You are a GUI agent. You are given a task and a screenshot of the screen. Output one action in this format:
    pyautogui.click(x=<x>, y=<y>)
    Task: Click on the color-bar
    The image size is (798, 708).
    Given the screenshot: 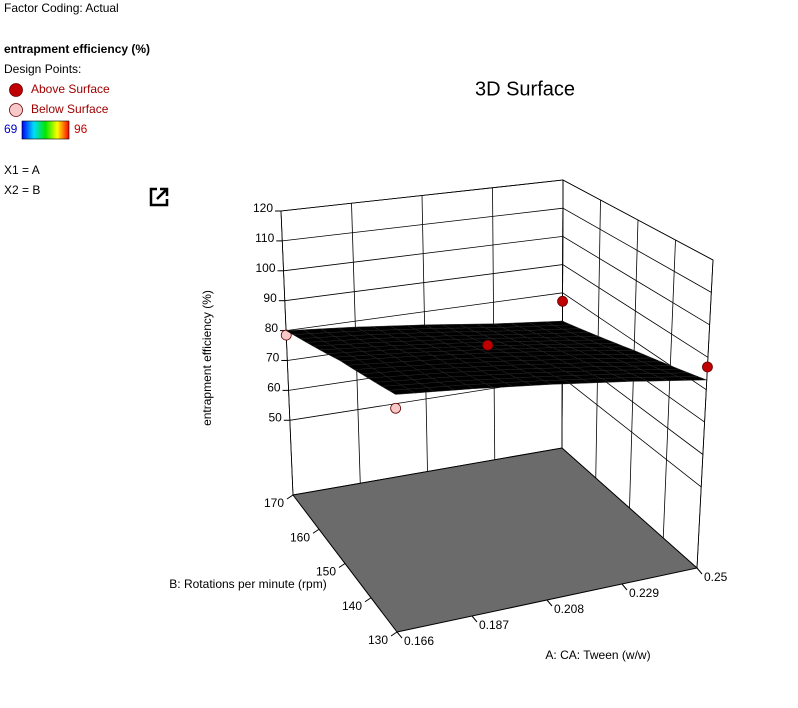 What is the action you would take?
    pyautogui.click(x=45, y=130)
    